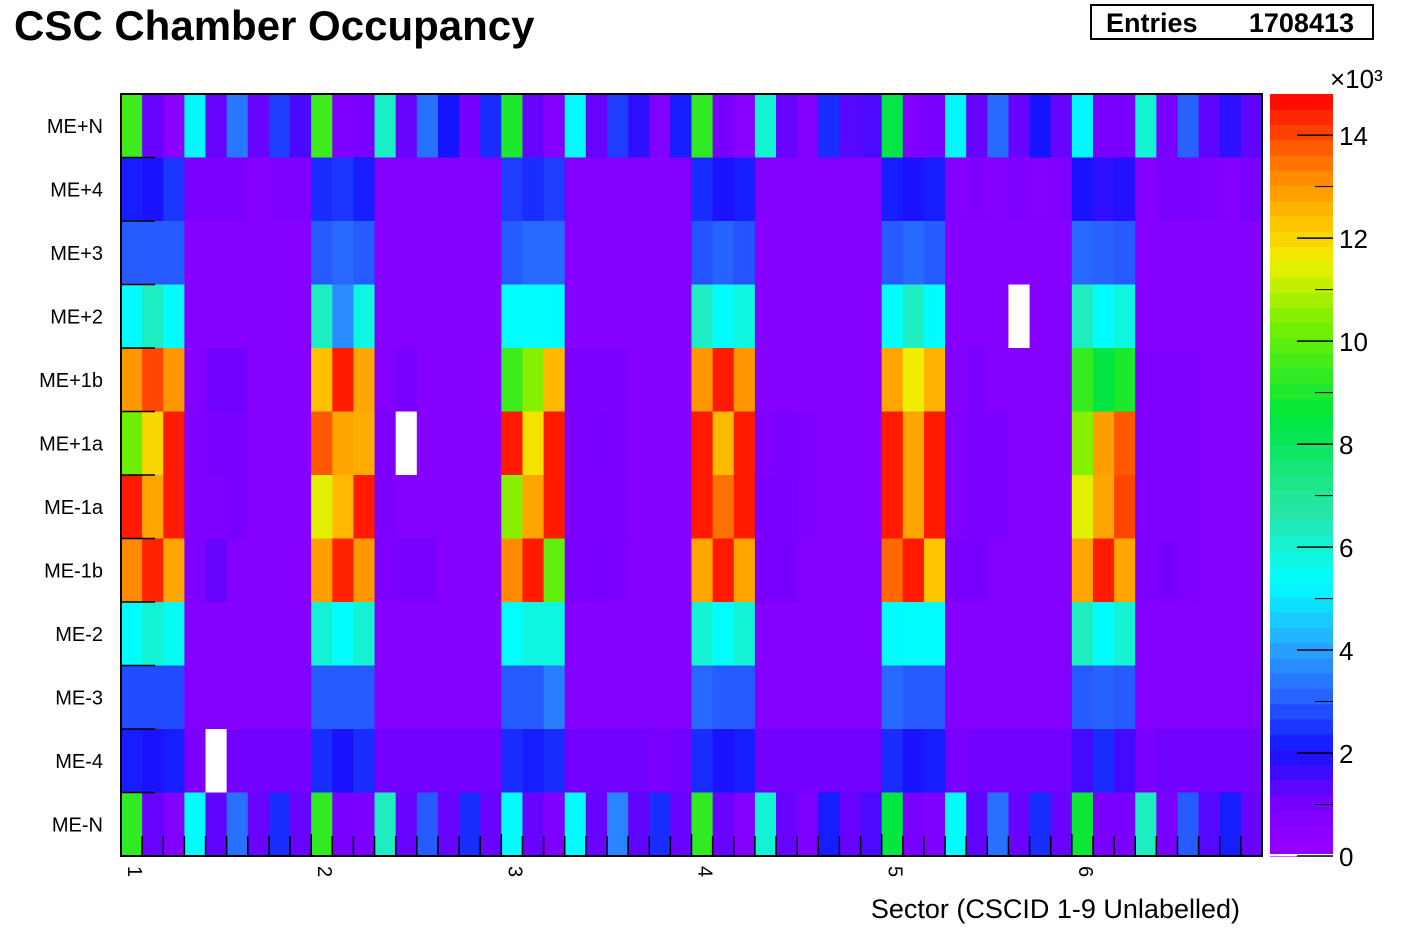 The width and height of the screenshot is (1404, 938). What do you see at coordinates (705, 871) in the screenshot?
I see `x-axis-tick-label: 4` at bounding box center [705, 871].